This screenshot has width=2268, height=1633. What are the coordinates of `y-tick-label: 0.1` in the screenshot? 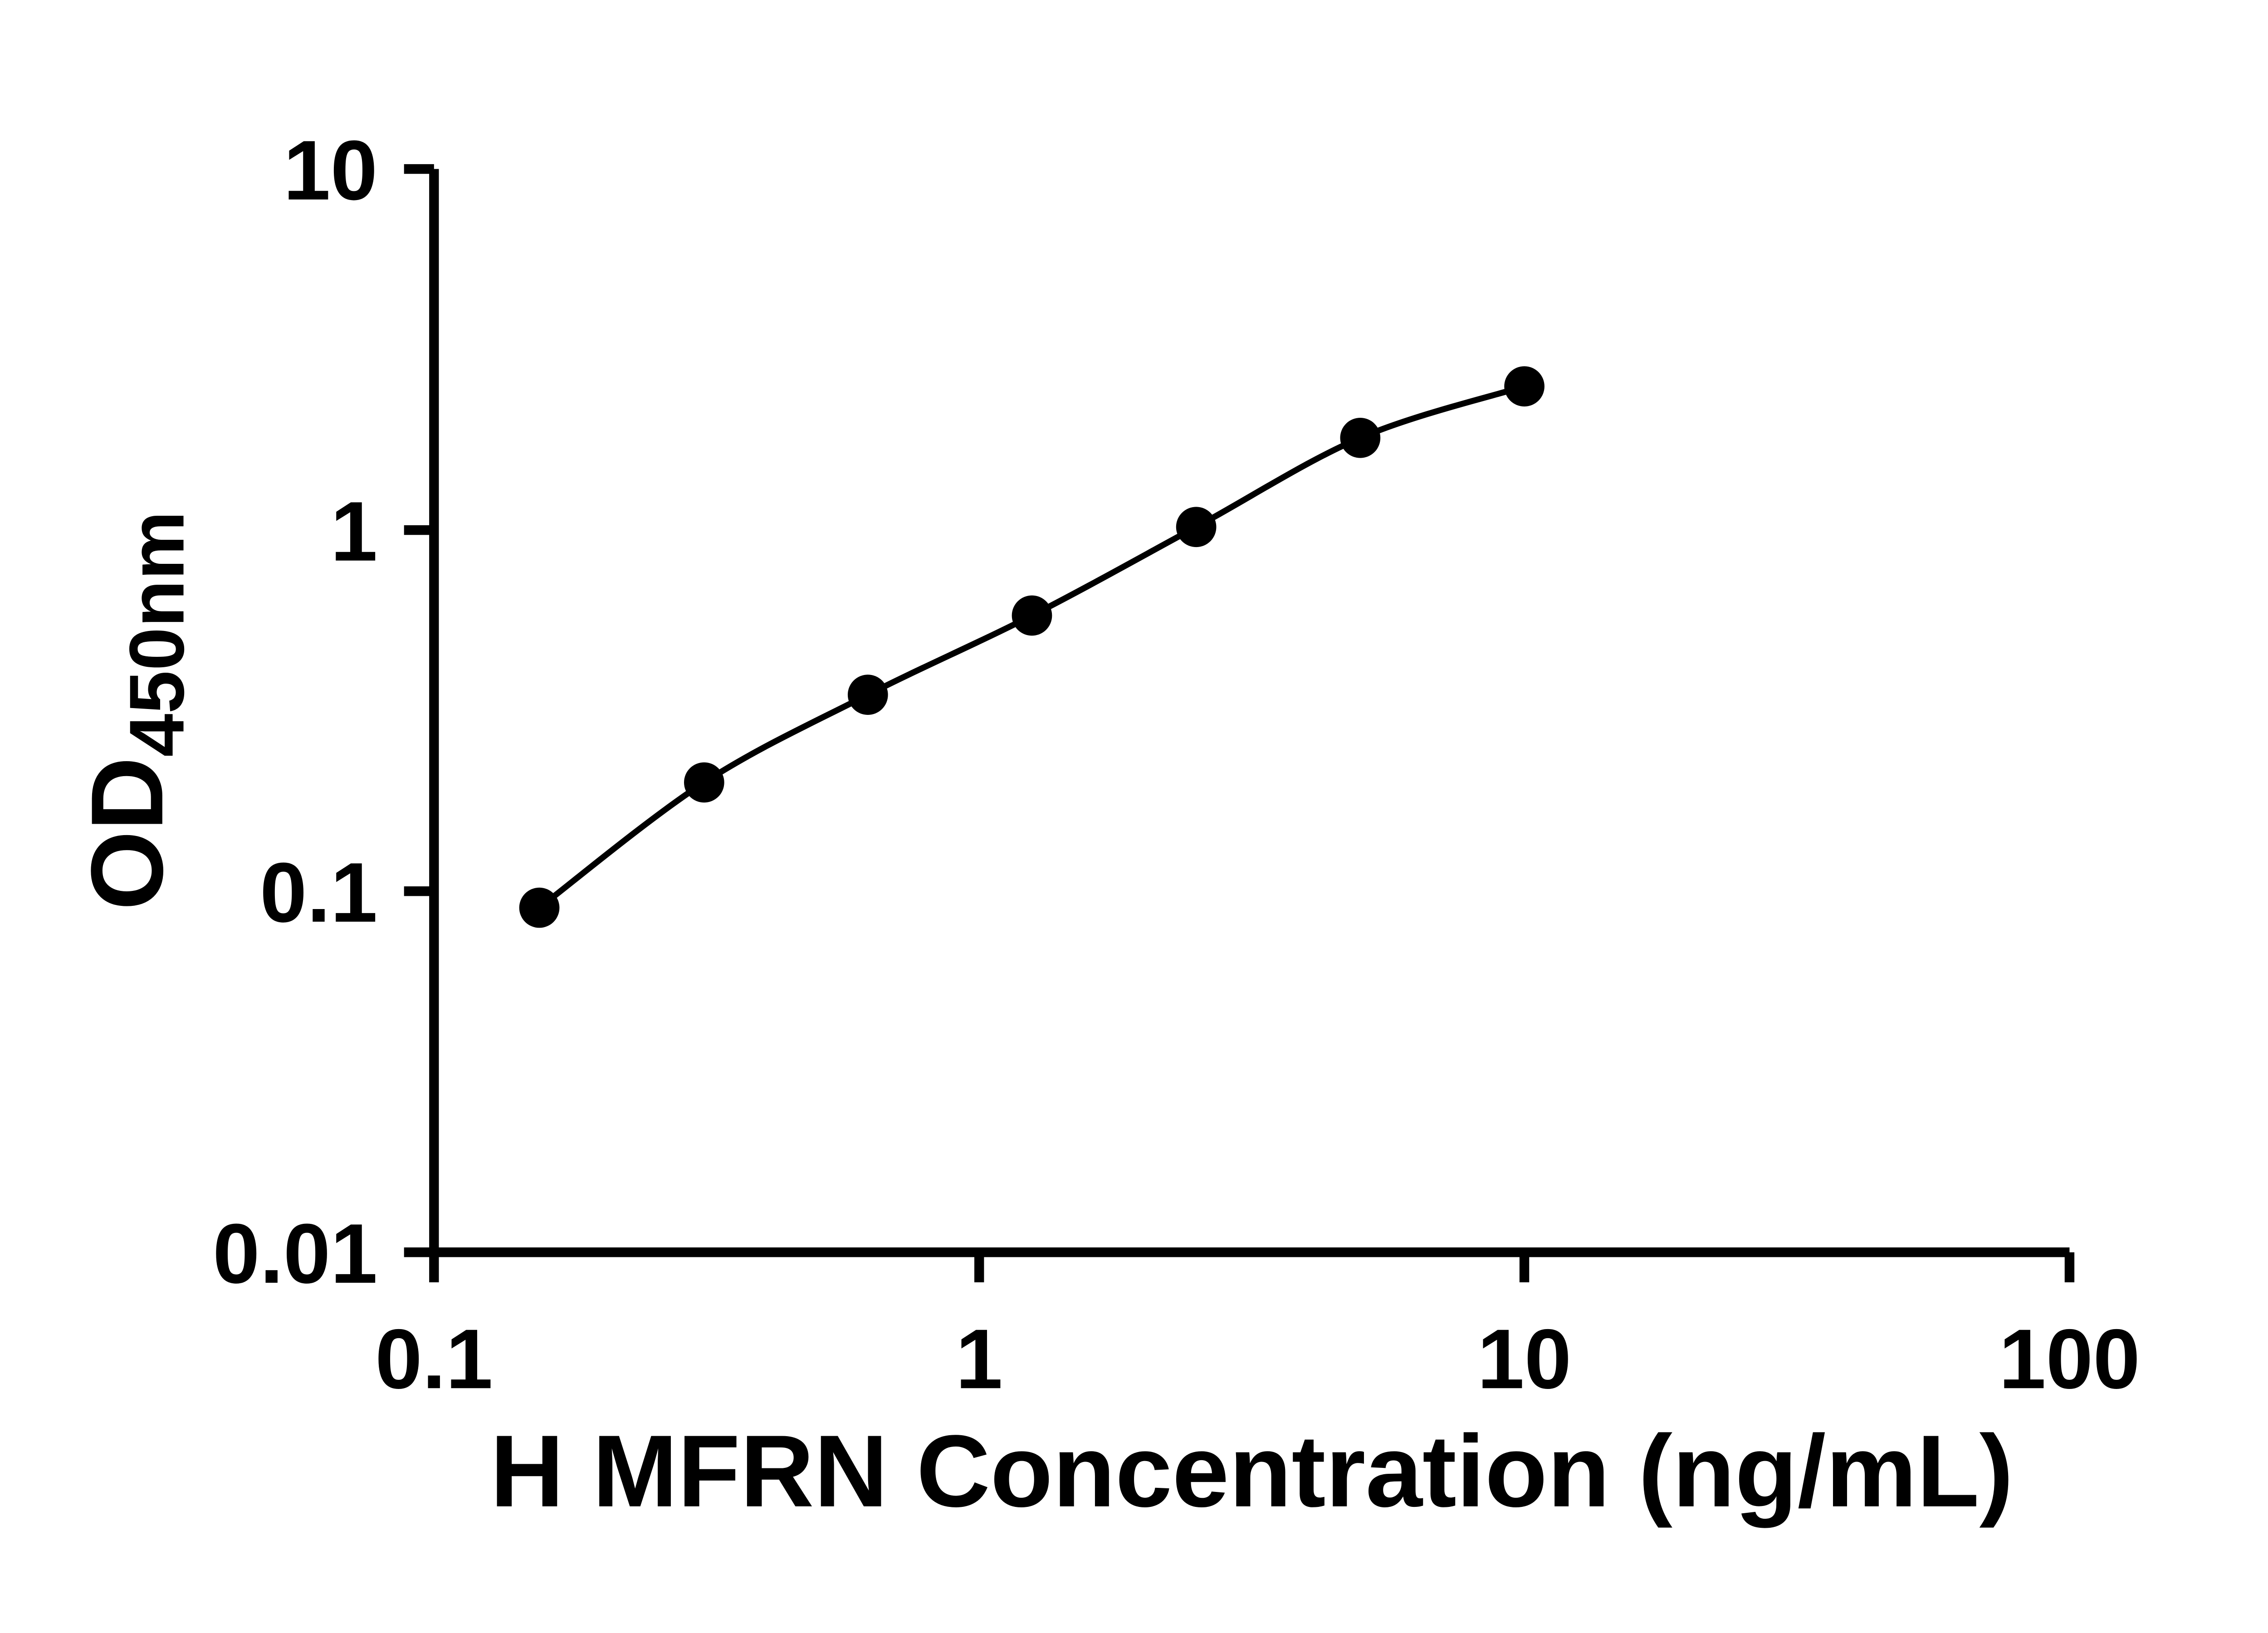 It's located at (319, 892).